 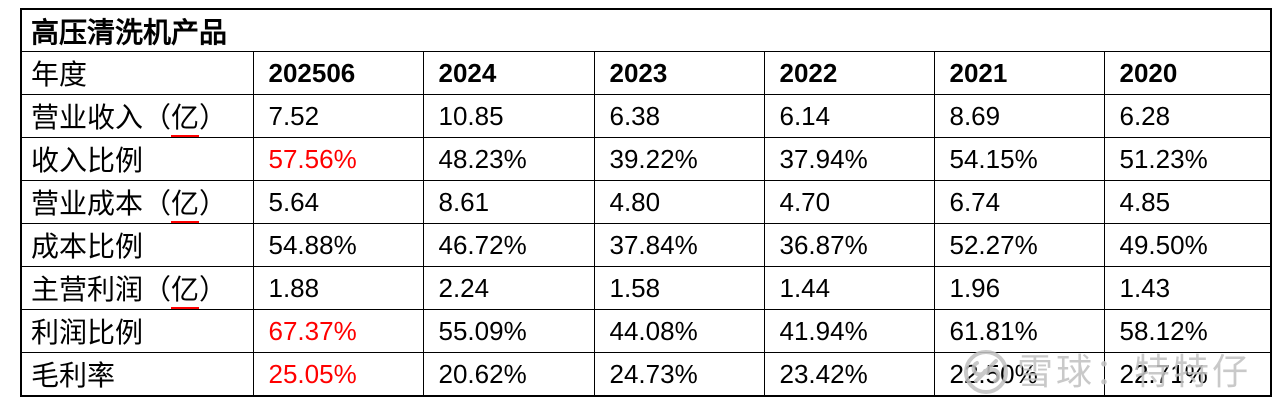 I want to click on value-cell: 1.44, so click(x=849, y=288).